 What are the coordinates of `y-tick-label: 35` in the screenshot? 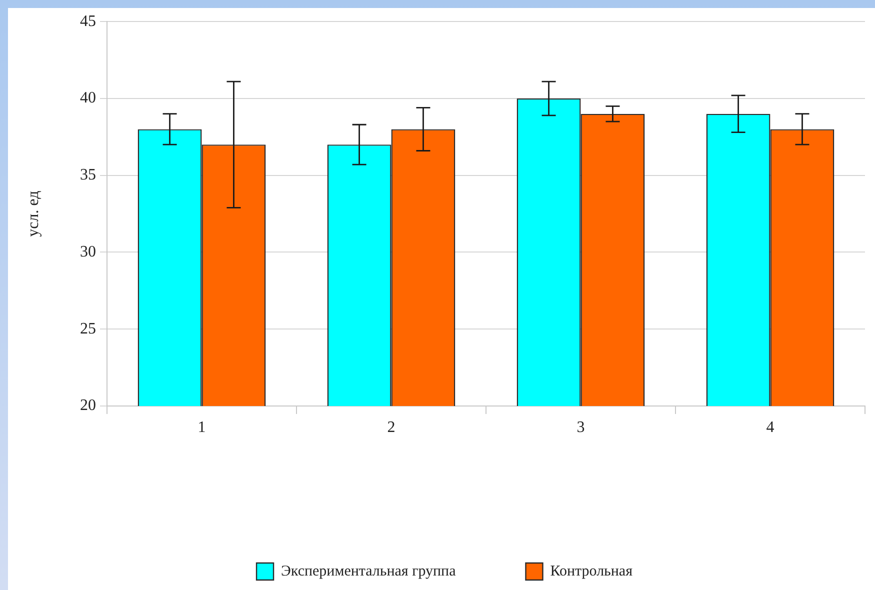 It's located at (88, 175).